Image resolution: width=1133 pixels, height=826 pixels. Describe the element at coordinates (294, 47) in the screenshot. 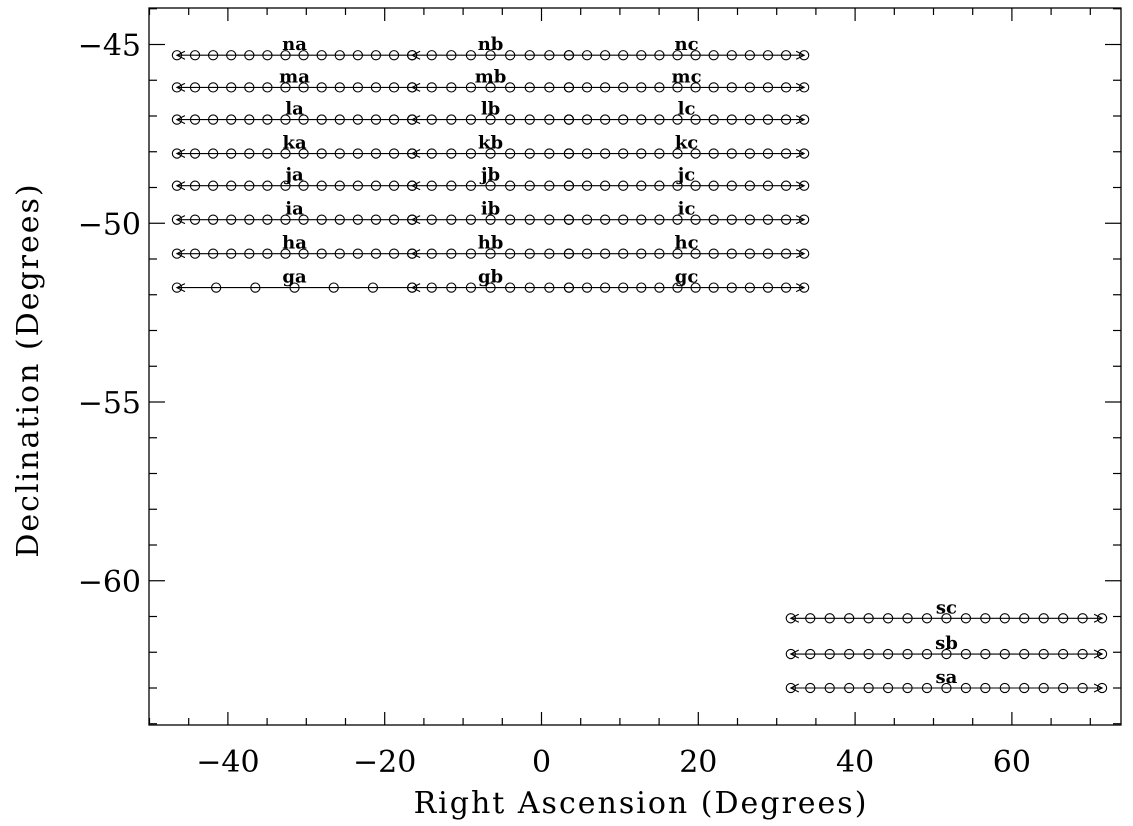

I see `strip-na: na` at that location.